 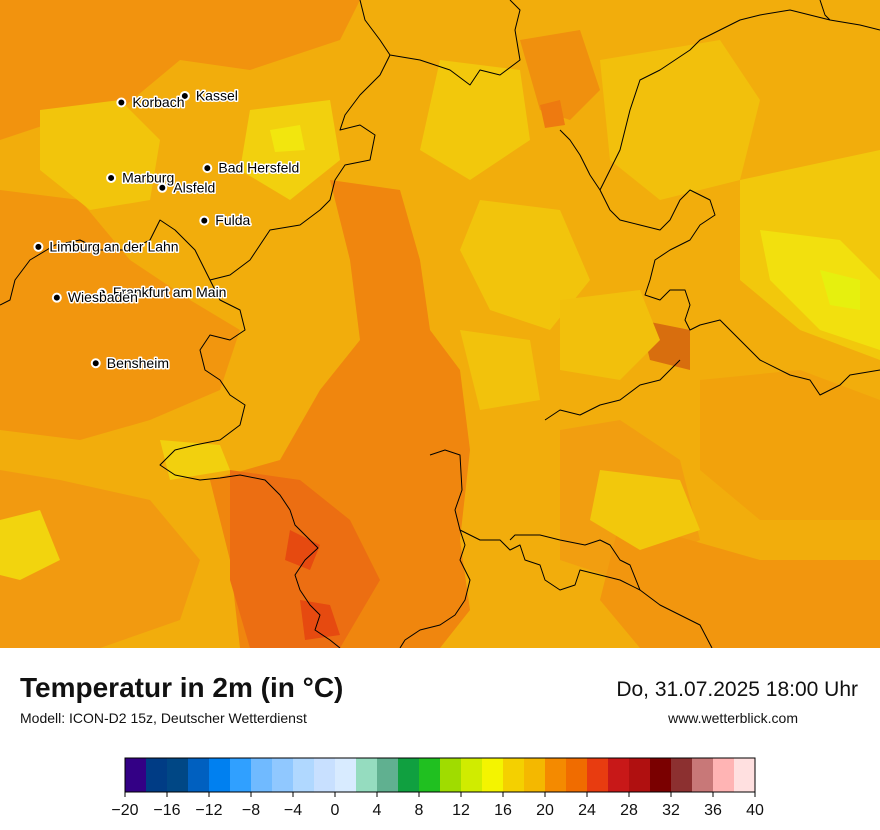 What do you see at coordinates (629, 810) in the screenshot?
I see `legend-tick-label: 28` at bounding box center [629, 810].